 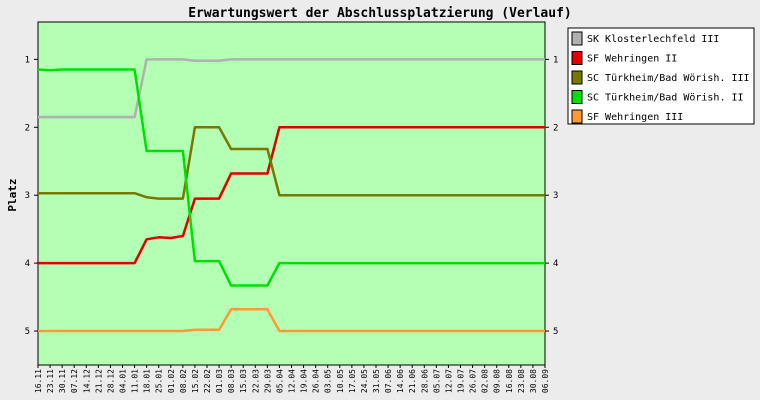 What do you see at coordinates (123, 381) in the screenshot?
I see `x-tick-label: 04.01` at bounding box center [123, 381].